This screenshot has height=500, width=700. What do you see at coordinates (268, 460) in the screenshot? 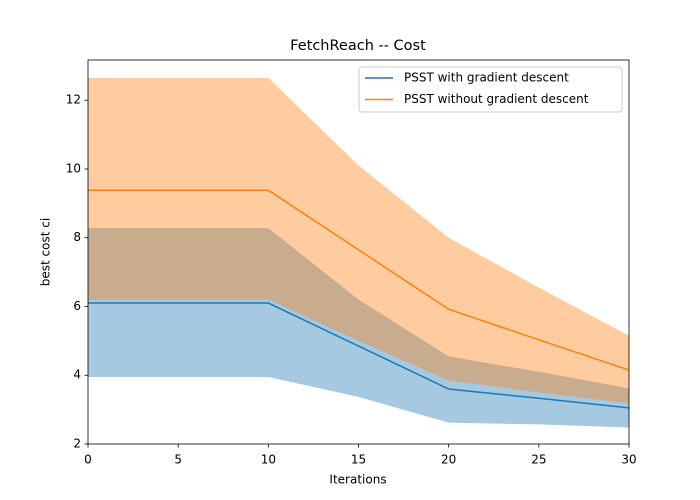
I see `x-tick-label: 10` at bounding box center [268, 460].